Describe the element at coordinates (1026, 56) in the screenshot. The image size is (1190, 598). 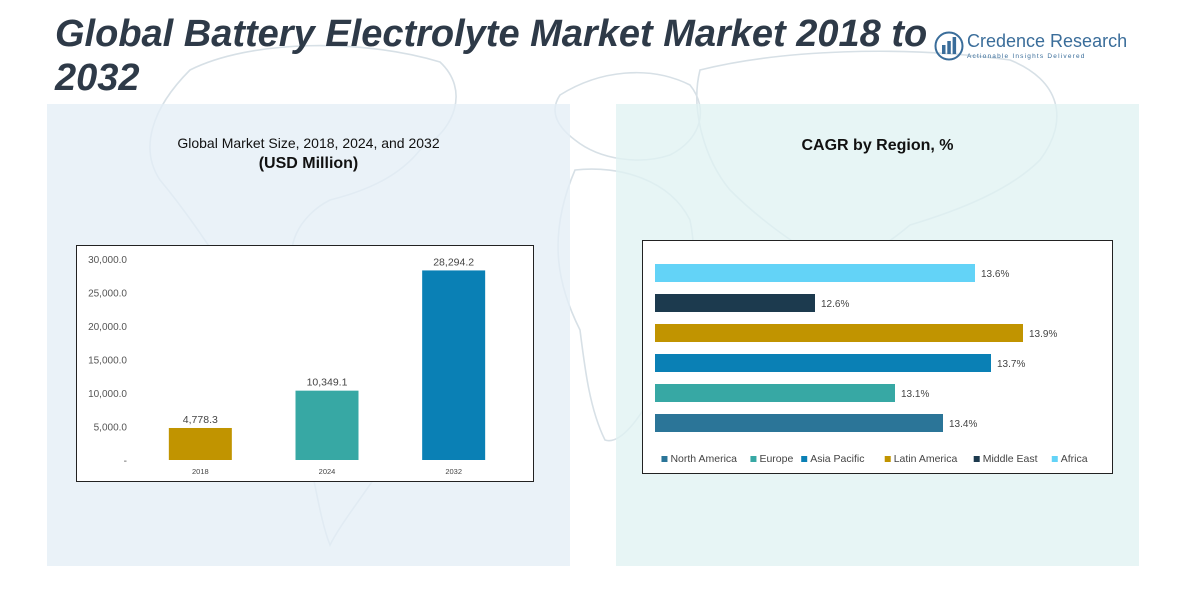
I see `logo-tagline: Actionable Insights Delivered` at that location.